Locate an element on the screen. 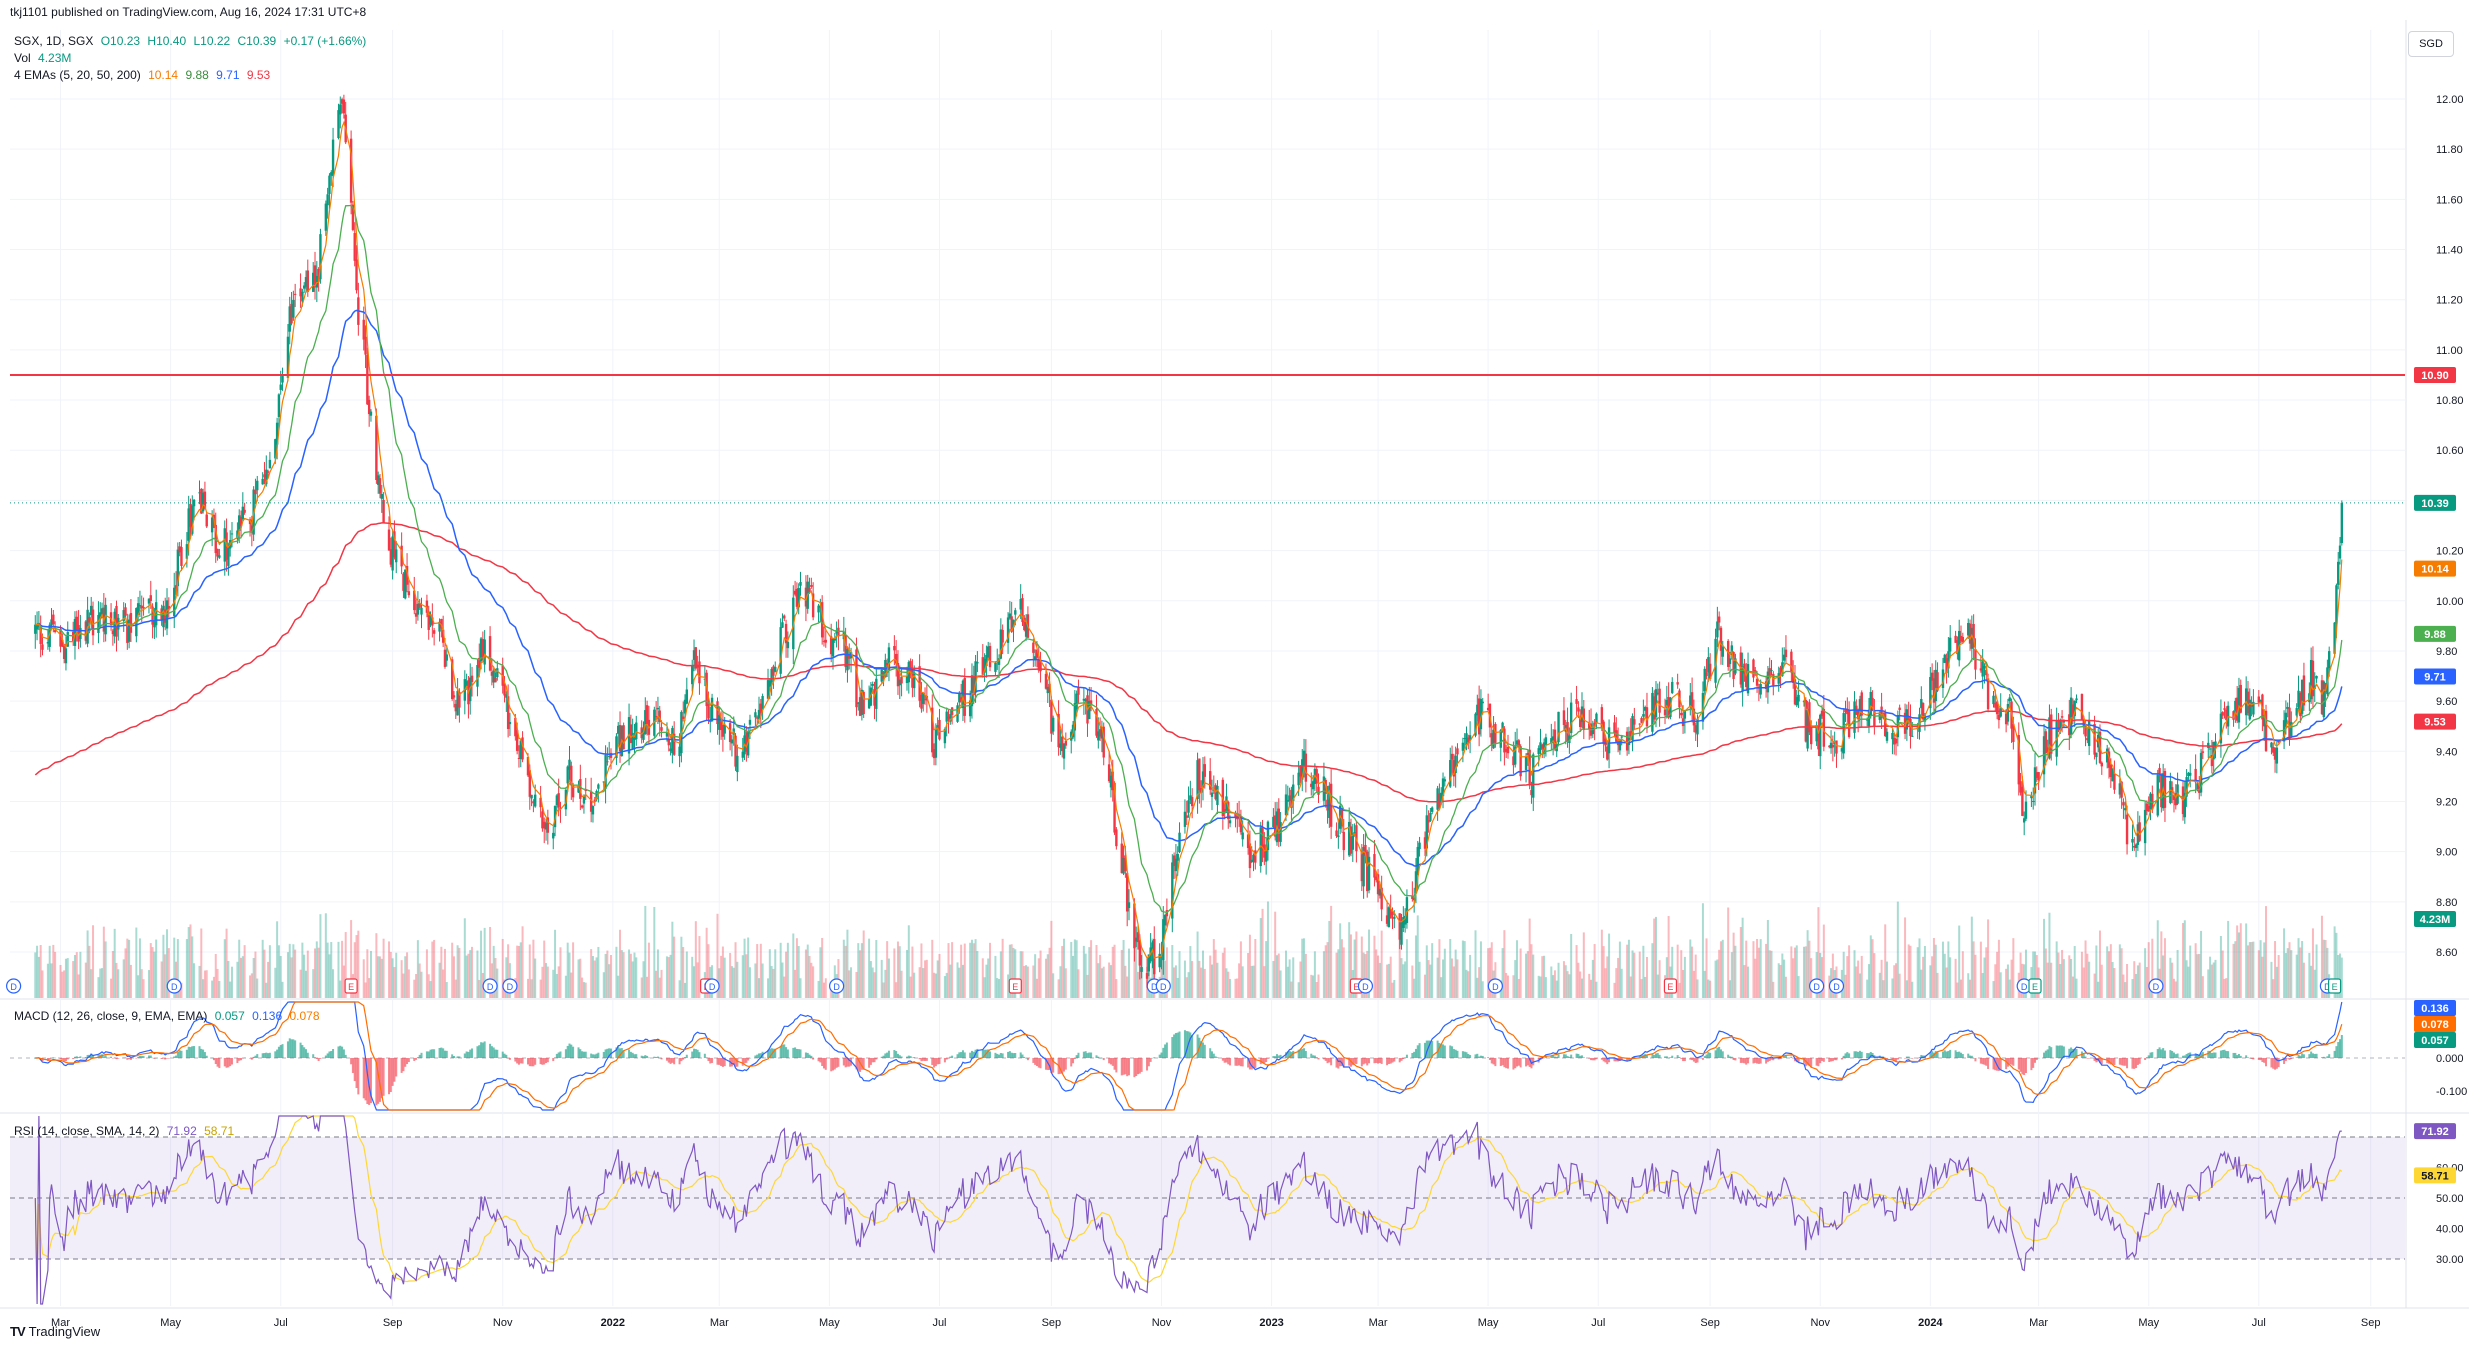 This screenshot has width=2469, height=1350. rsi-label: RSI (14, close, SMA, 14, 2) is located at coordinates (87, 1131).